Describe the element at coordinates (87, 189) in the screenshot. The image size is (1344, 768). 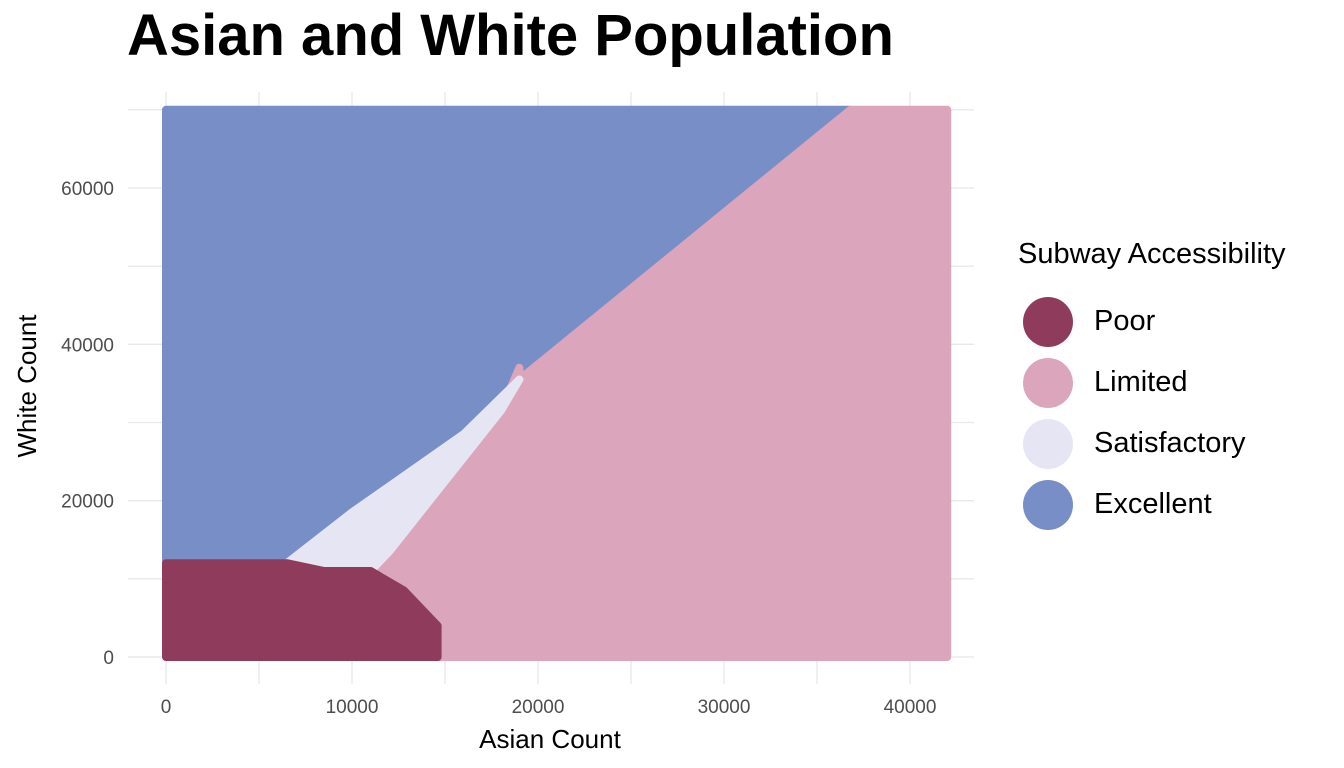
I see `y-tick-label: 60000` at that location.